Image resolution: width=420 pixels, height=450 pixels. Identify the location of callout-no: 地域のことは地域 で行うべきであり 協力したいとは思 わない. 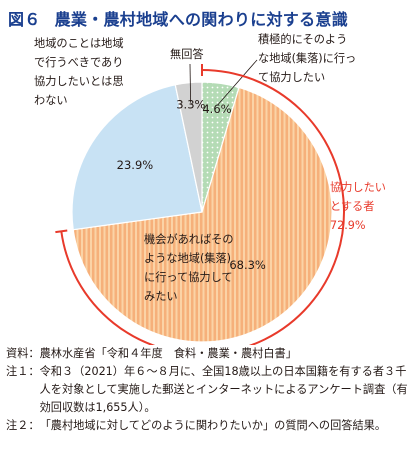
(79, 72).